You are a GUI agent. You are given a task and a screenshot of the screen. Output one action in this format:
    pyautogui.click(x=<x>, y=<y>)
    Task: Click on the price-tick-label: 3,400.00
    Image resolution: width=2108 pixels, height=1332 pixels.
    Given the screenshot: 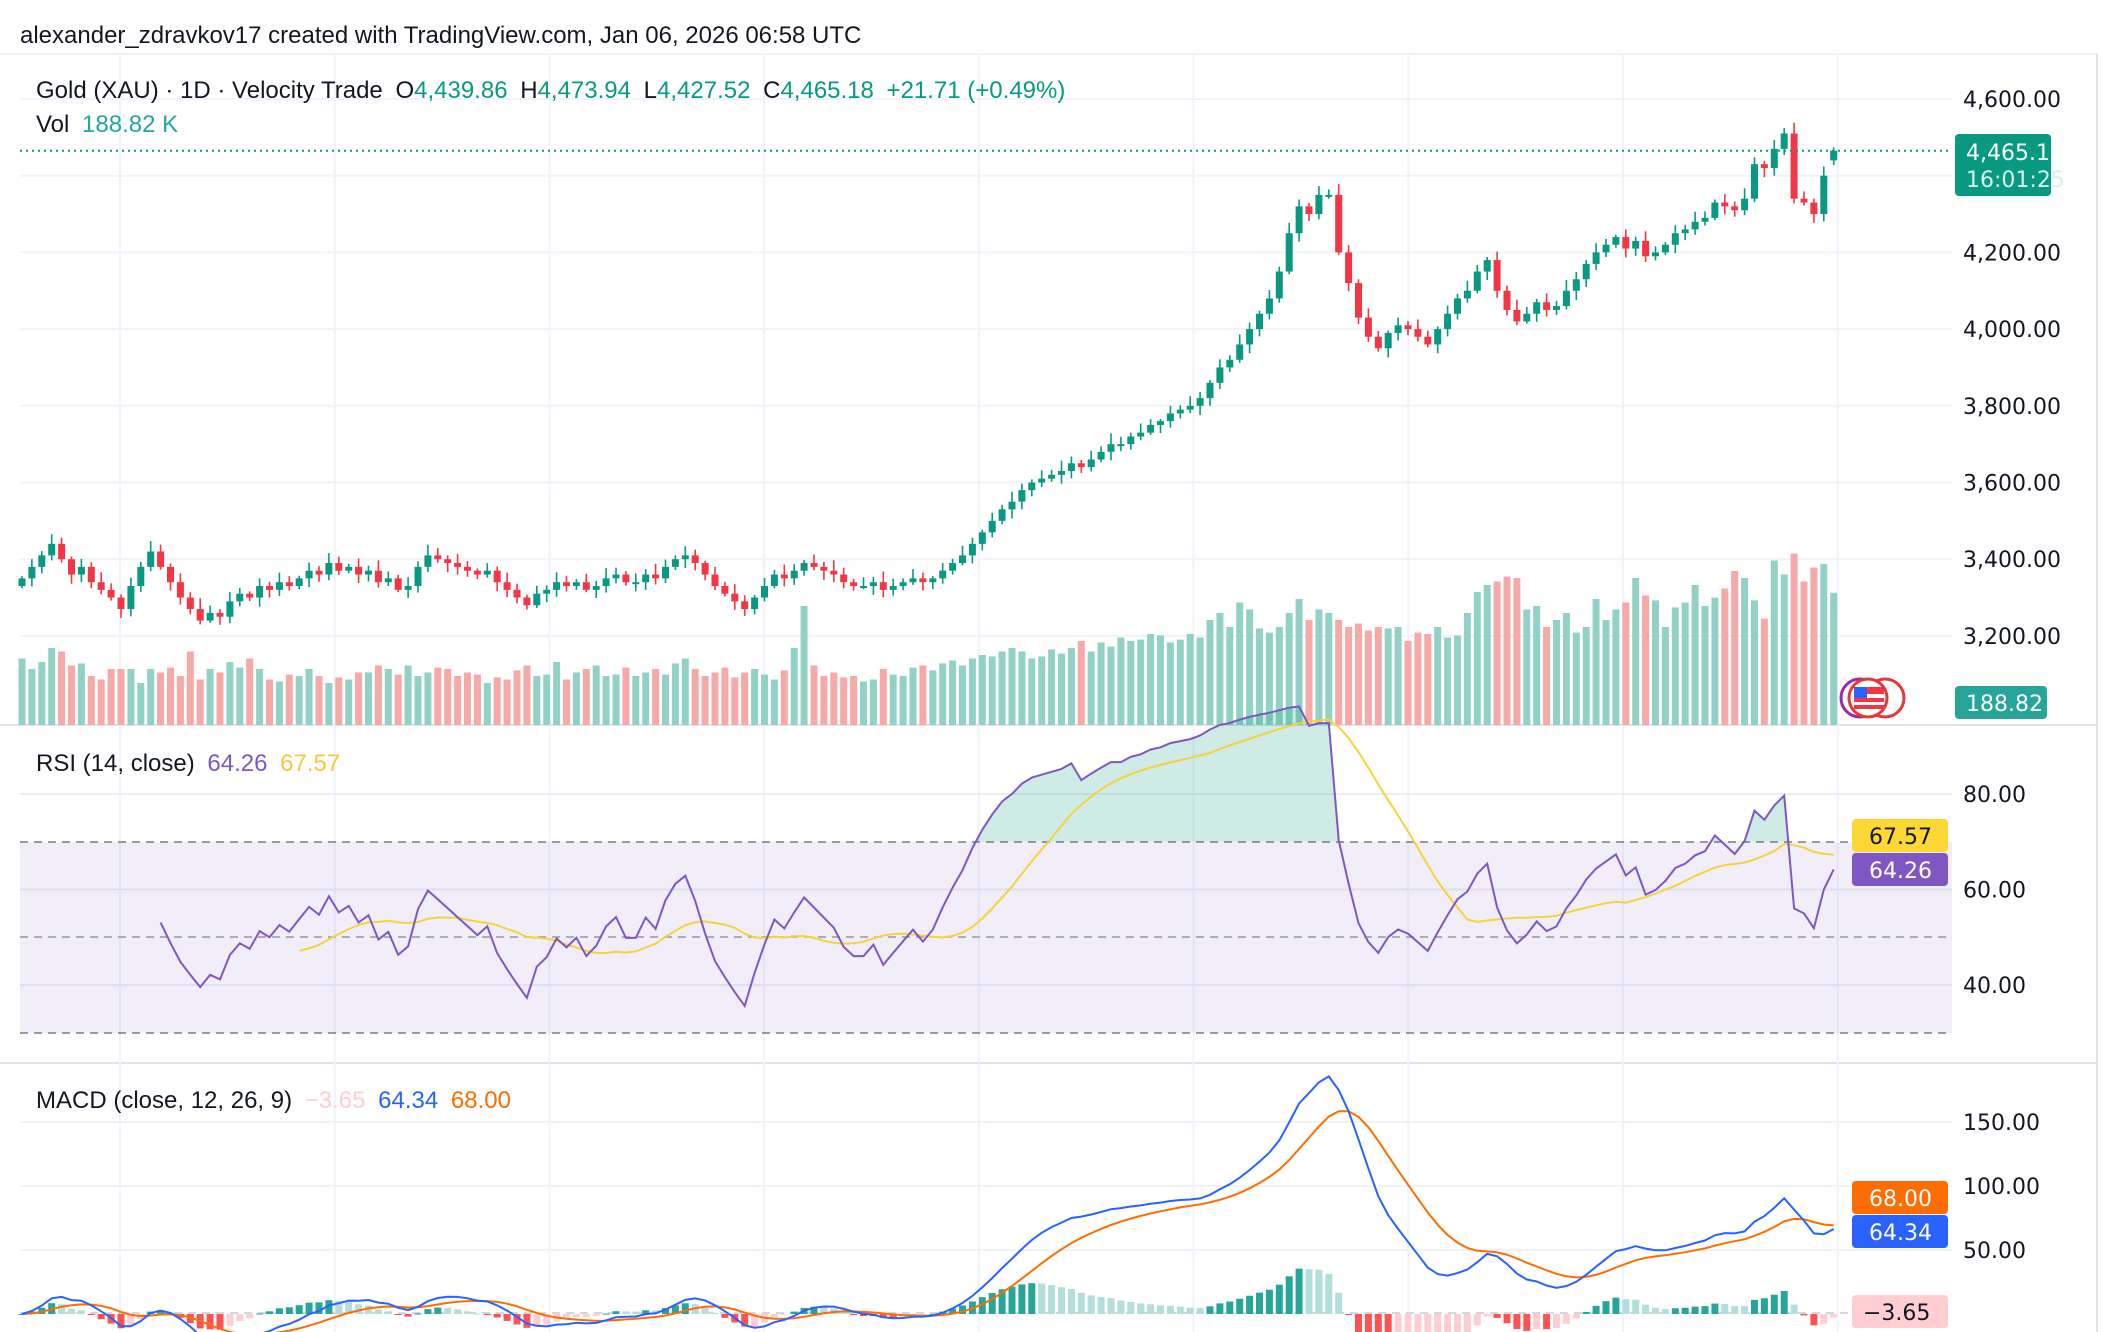 What is the action you would take?
    pyautogui.click(x=2012, y=560)
    